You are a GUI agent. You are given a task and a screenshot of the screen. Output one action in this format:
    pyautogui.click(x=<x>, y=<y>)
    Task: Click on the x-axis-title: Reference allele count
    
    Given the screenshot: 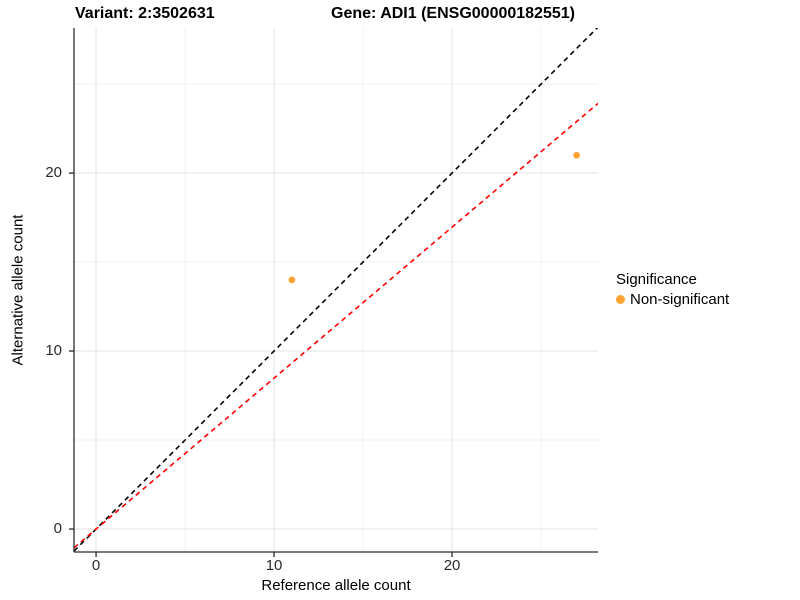 What is the action you would take?
    pyautogui.click(x=336, y=585)
    